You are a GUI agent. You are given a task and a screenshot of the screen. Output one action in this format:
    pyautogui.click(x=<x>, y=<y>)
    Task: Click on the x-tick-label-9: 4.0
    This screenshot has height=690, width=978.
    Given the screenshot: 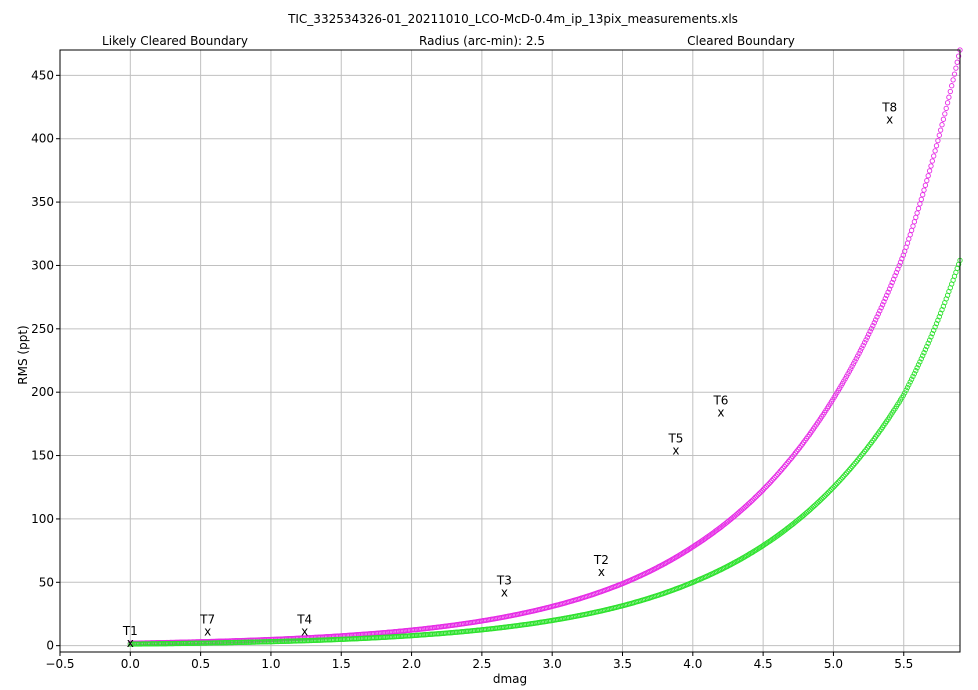 What is the action you would take?
    pyautogui.click(x=692, y=664)
    